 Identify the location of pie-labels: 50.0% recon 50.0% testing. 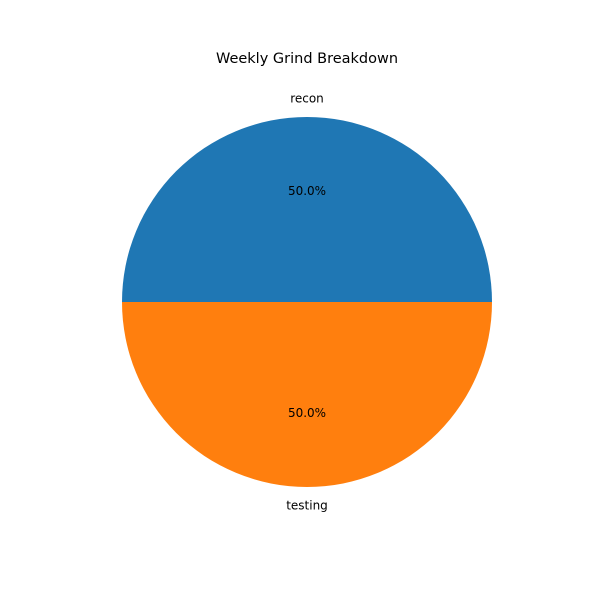
(307, 302).